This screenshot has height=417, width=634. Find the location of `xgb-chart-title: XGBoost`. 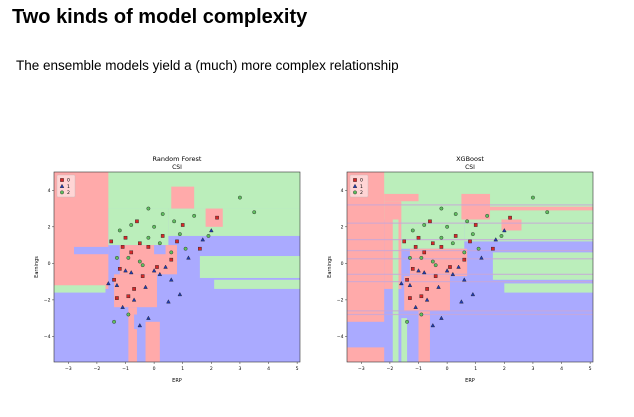

xgb-chart-title: XGBoost is located at coordinates (470, 159).